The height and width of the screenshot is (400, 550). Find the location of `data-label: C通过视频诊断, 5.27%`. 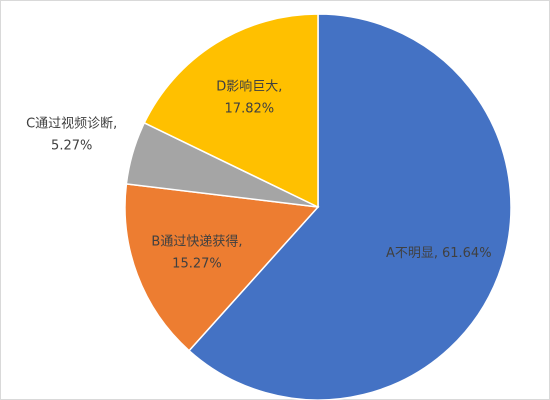

data-label: C通过视频诊断, 5.27% is located at coordinates (71, 134).